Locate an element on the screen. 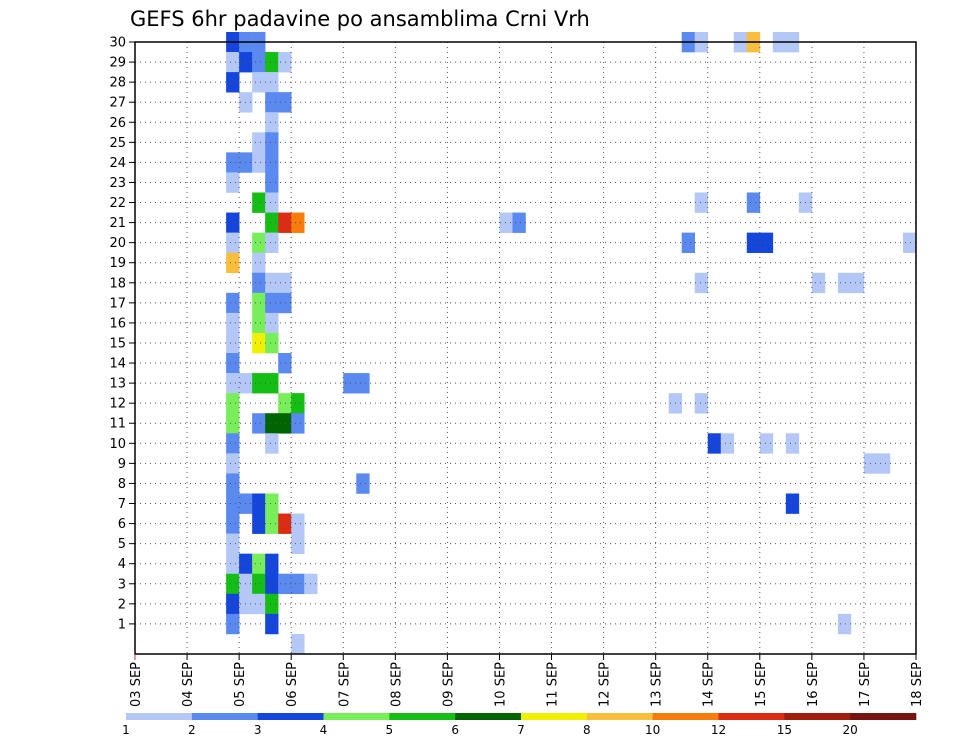 Image resolution: width=960 pixels, height=742 pixels. y-tick-label-14: 14 is located at coordinates (117, 364).